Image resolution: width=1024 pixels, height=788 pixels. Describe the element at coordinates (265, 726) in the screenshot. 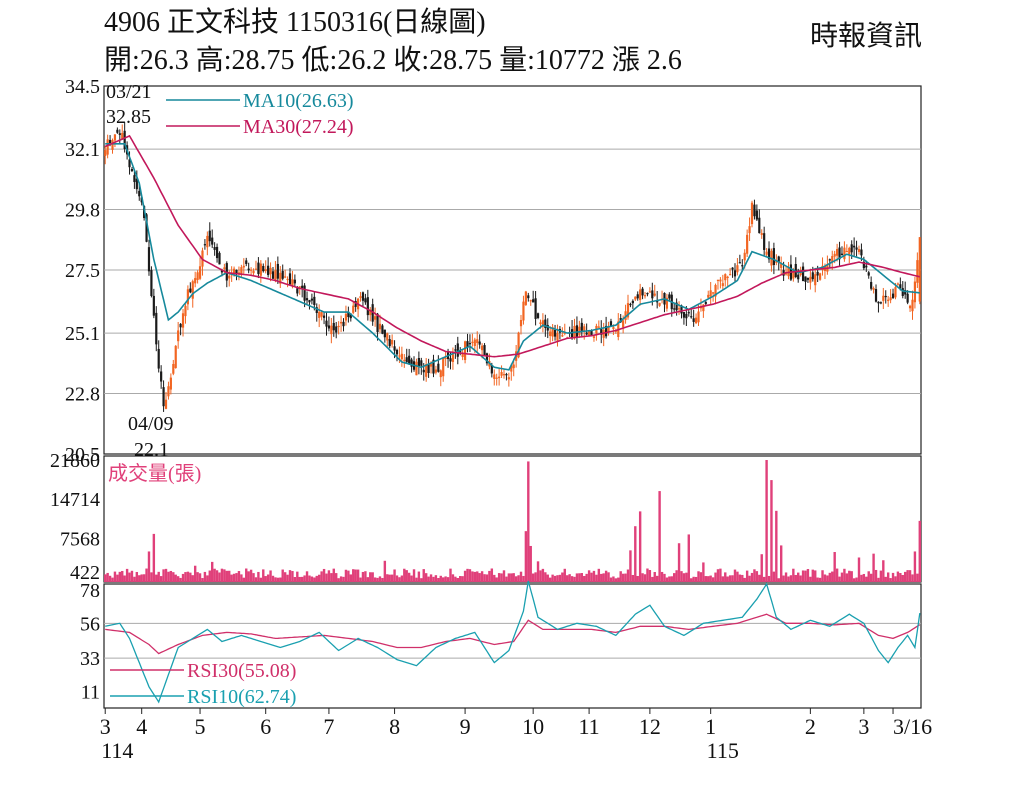

I see `x-axis-month-label: 6` at that location.